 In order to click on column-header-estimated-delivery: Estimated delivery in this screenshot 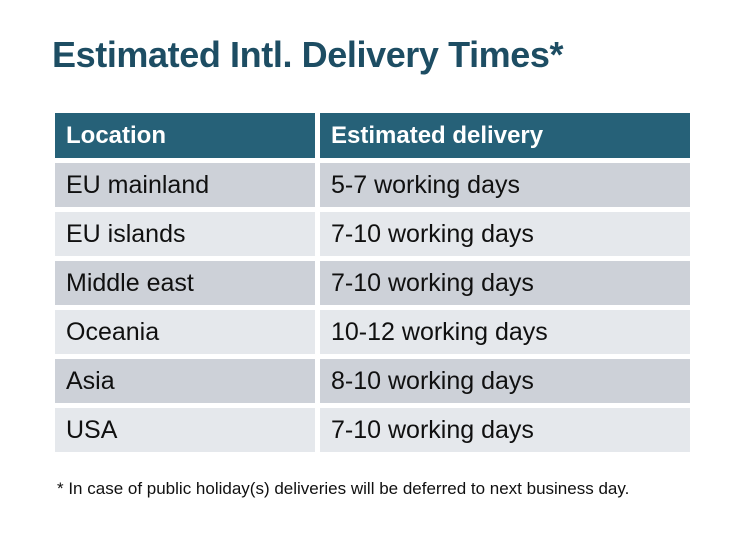, I will do `click(505, 135)`.